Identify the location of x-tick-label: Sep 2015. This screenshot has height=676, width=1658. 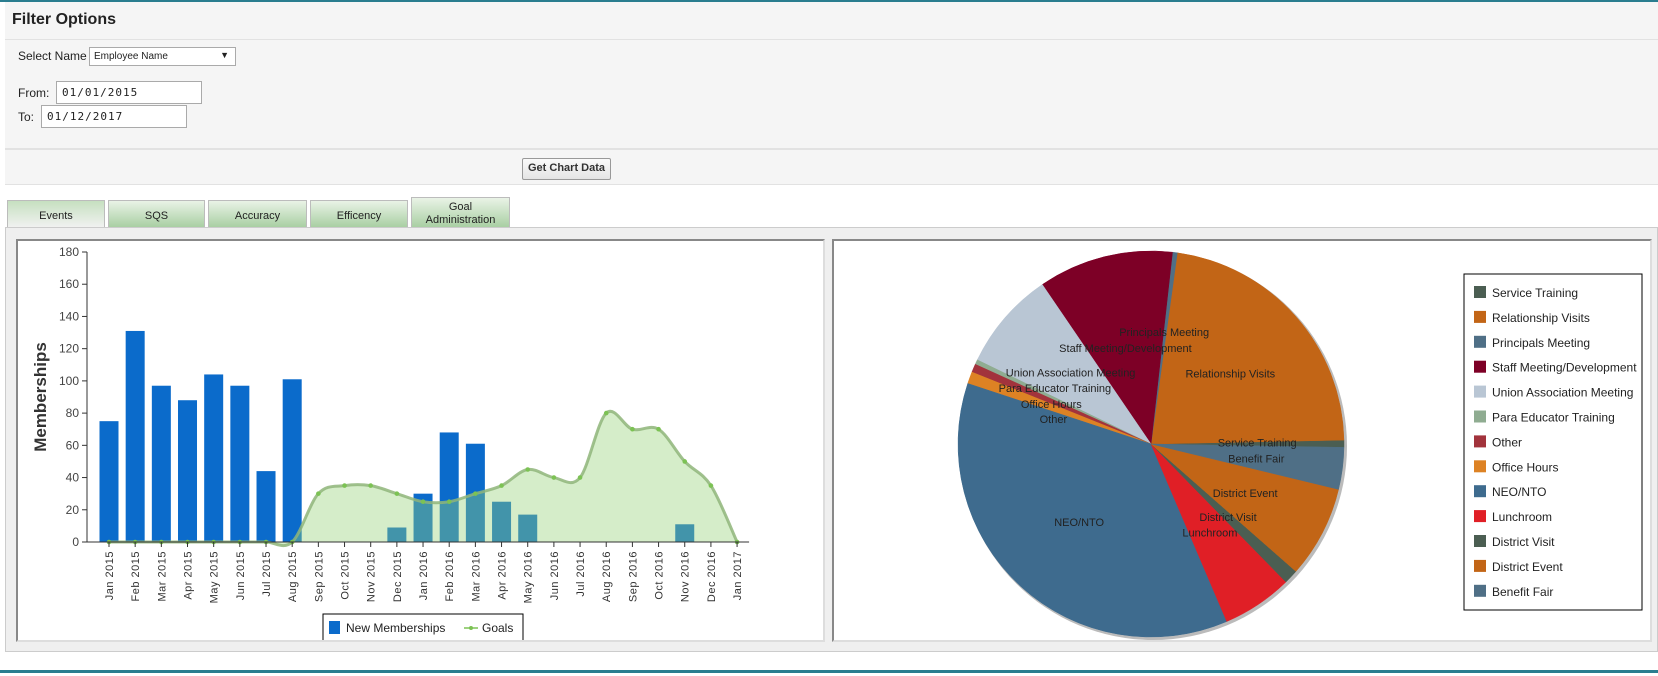
(319, 576).